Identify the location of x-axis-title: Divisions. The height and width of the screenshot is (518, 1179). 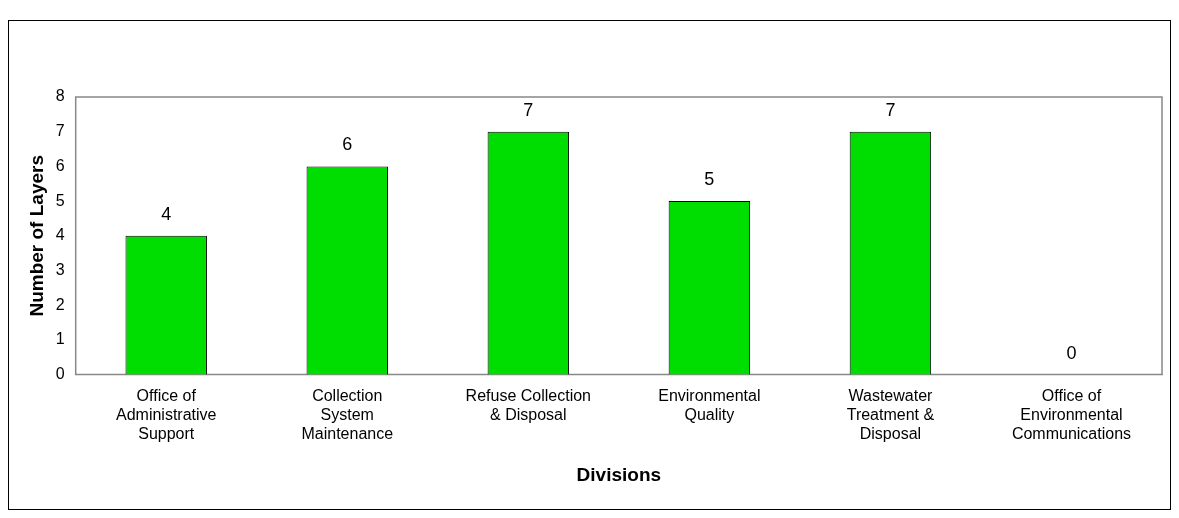
(619, 474).